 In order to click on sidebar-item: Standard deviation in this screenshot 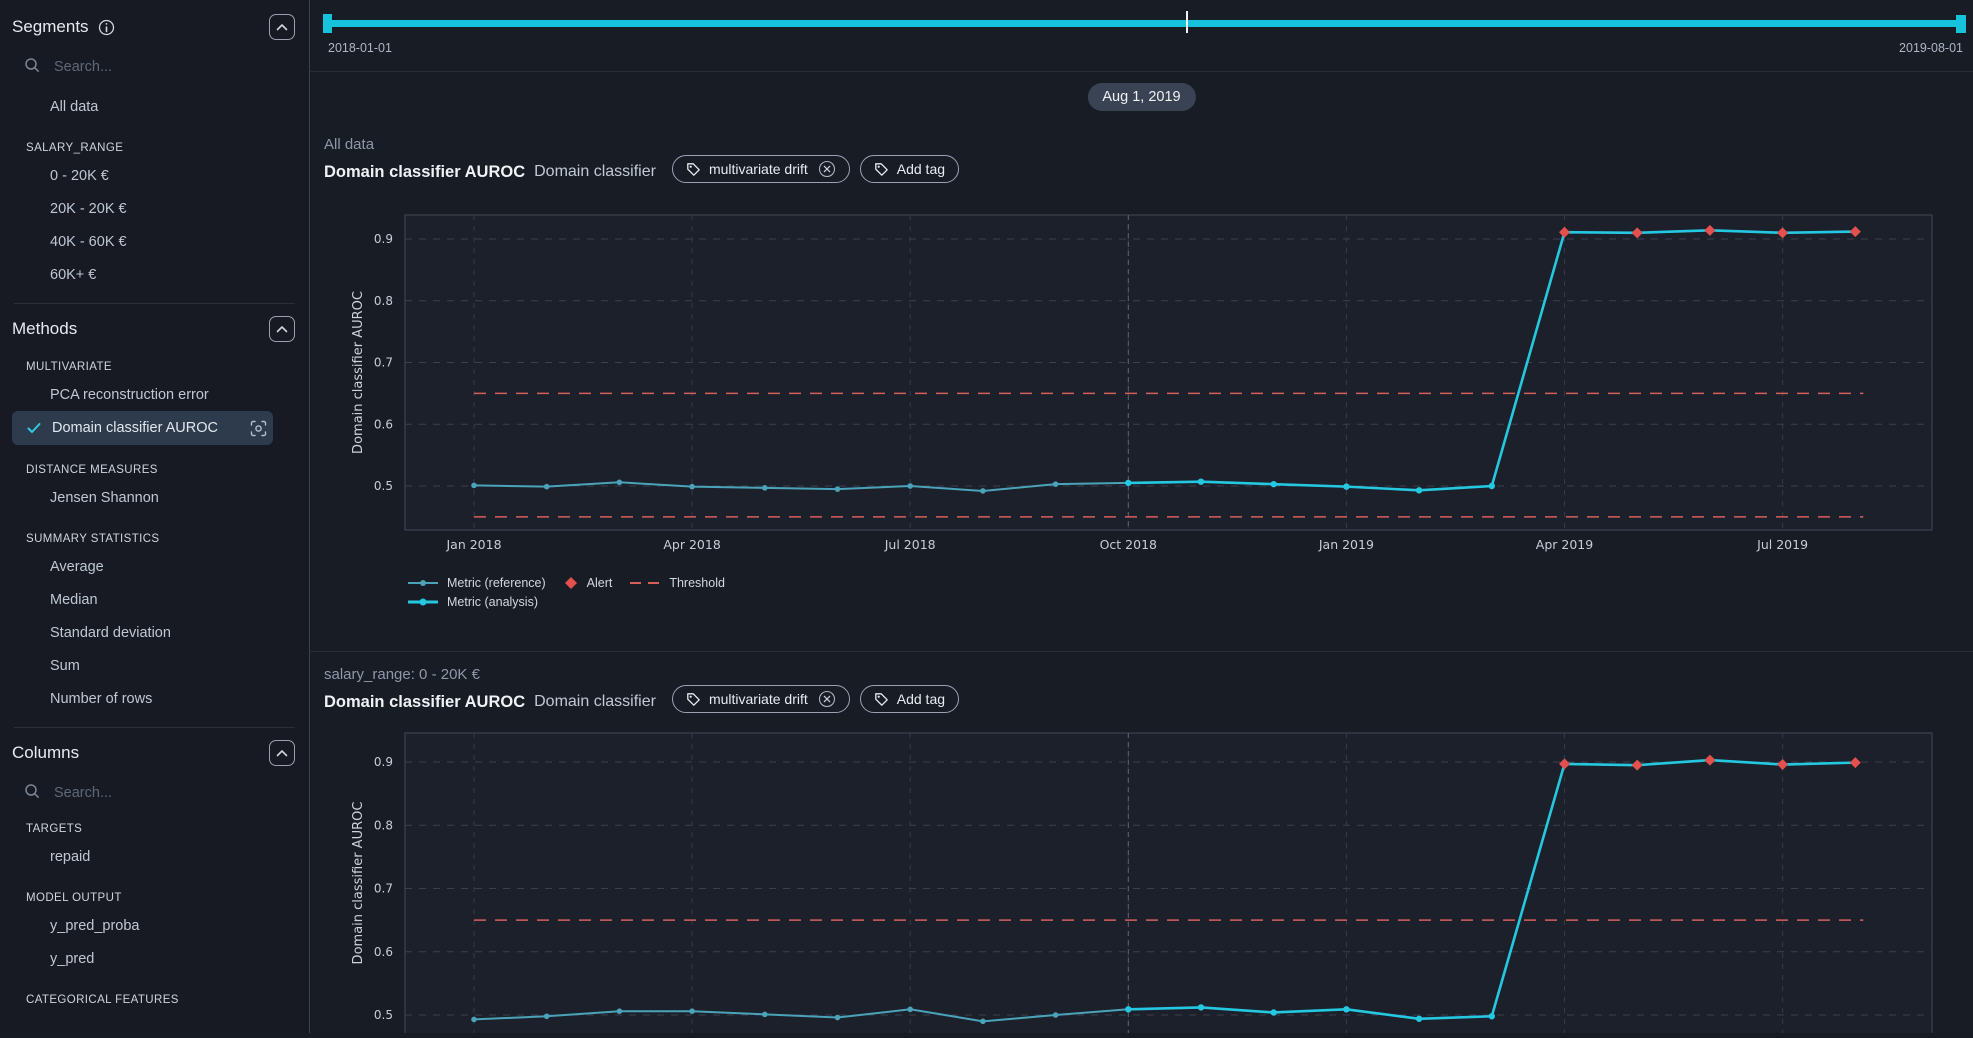, I will do `click(110, 632)`.